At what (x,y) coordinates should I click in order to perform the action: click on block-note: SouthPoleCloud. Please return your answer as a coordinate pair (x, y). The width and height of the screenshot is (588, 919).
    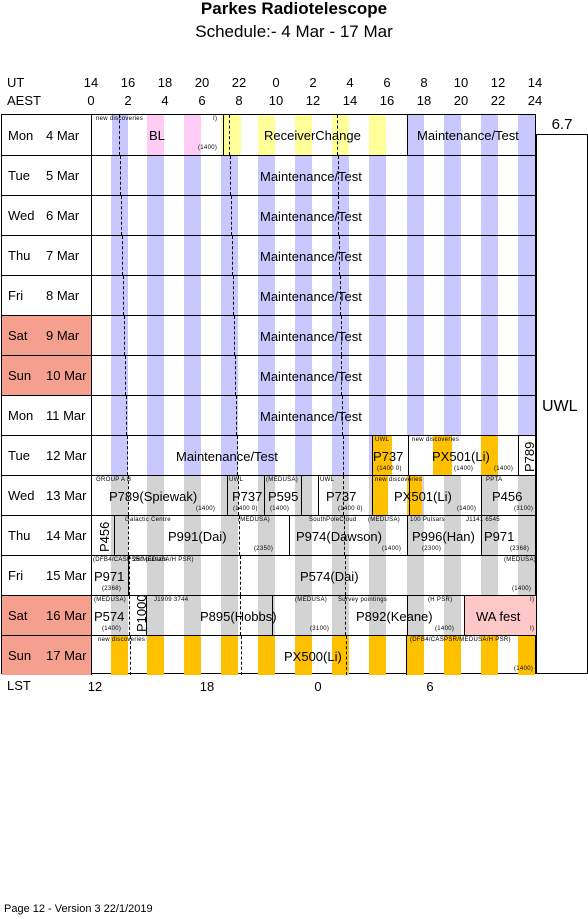
    Looking at the image, I should click on (333, 520).